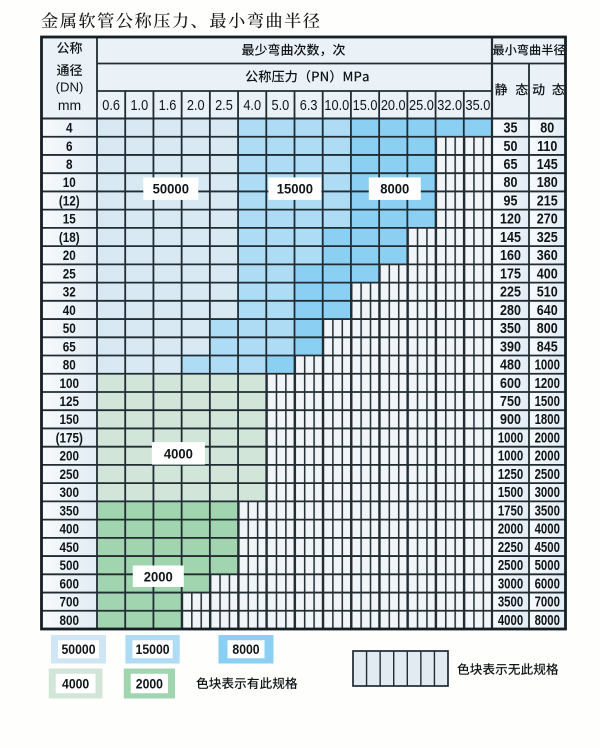 This screenshot has width=600, height=748. What do you see at coordinates (69, 602) in the screenshot?
I see `svg-text: 700` at bounding box center [69, 602].